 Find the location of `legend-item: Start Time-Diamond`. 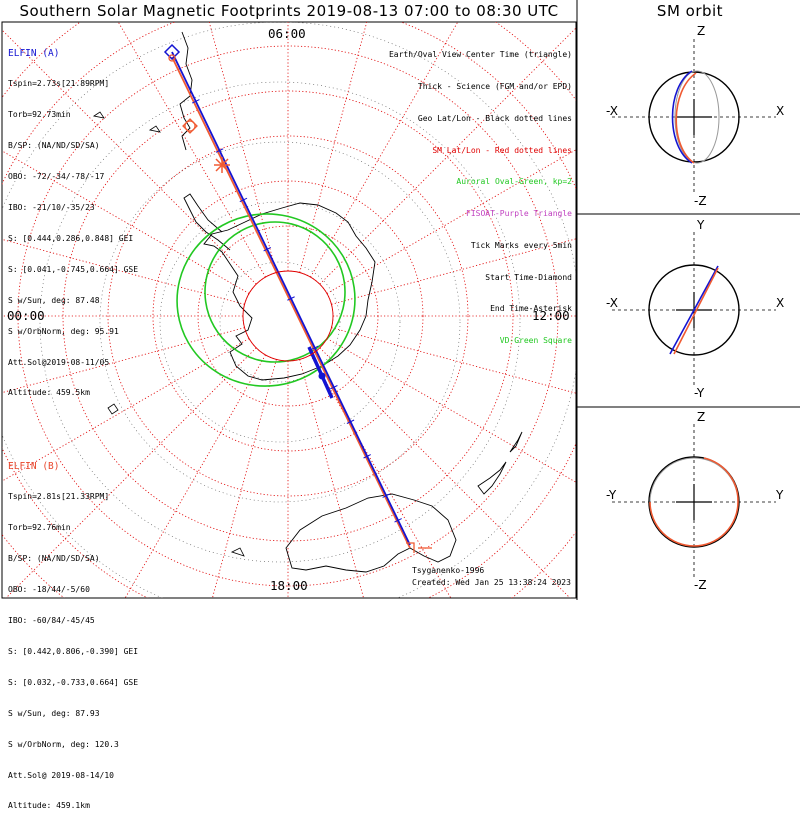

legend-item: Start Time-Diamond is located at coordinates (528, 277).